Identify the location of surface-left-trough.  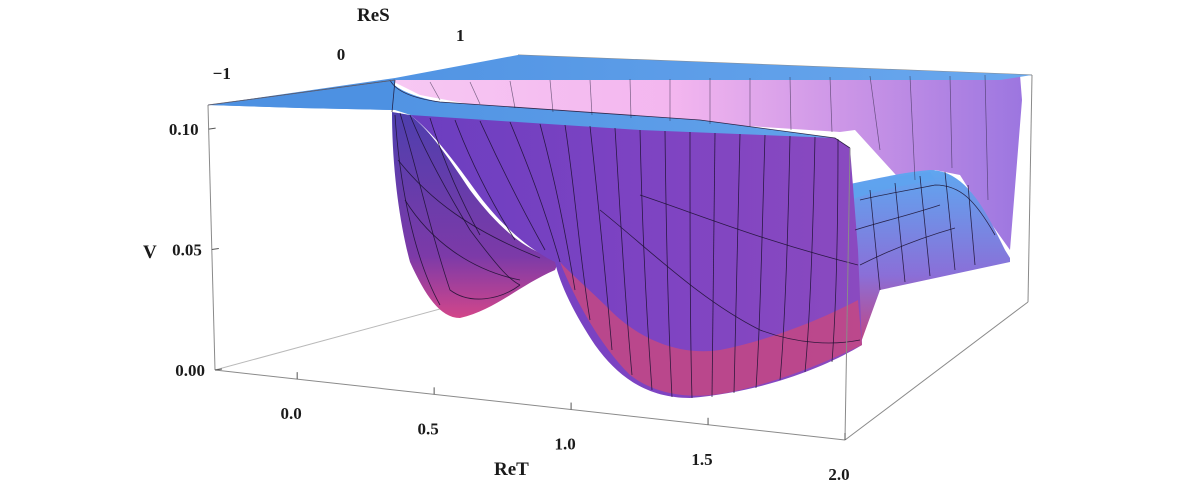
(476, 215).